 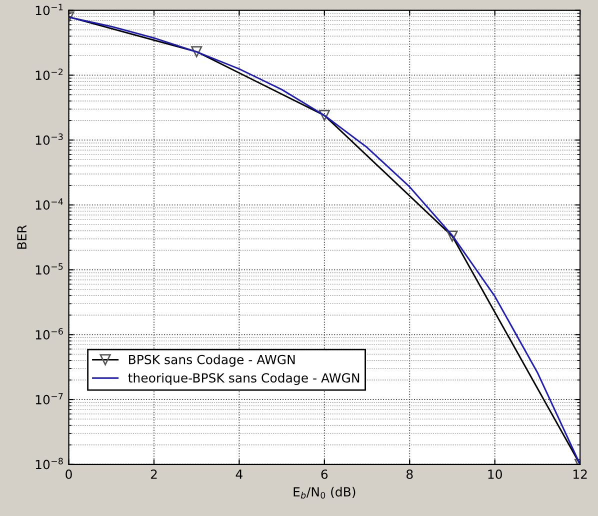 What do you see at coordinates (21, 237) in the screenshot?
I see `y-axis-title: BER` at bounding box center [21, 237].